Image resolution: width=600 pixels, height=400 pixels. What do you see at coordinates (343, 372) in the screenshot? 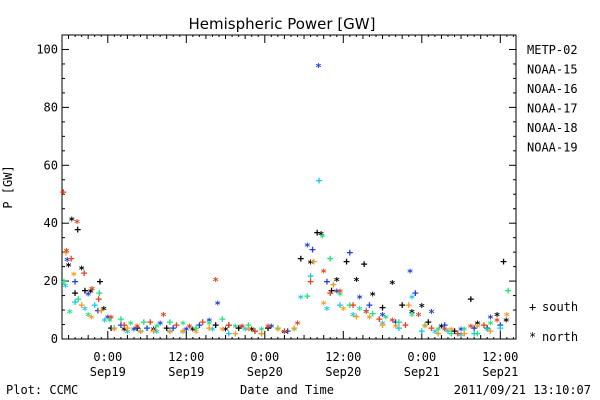
I see `x-tick-date-label: Sep20` at bounding box center [343, 372].